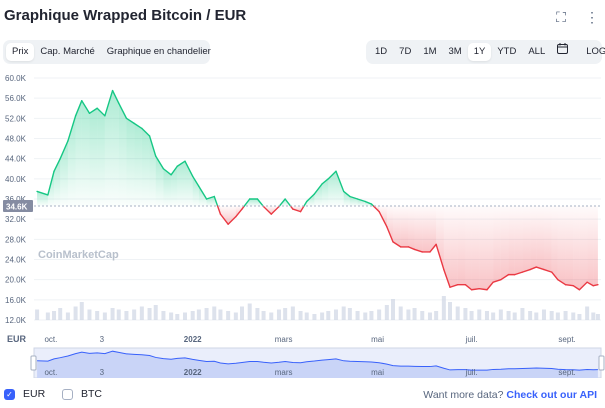 This screenshot has width=605, height=408. Describe the element at coordinates (24, 394) in the screenshot. I see `legend-eur: ✓ EUR` at that location.